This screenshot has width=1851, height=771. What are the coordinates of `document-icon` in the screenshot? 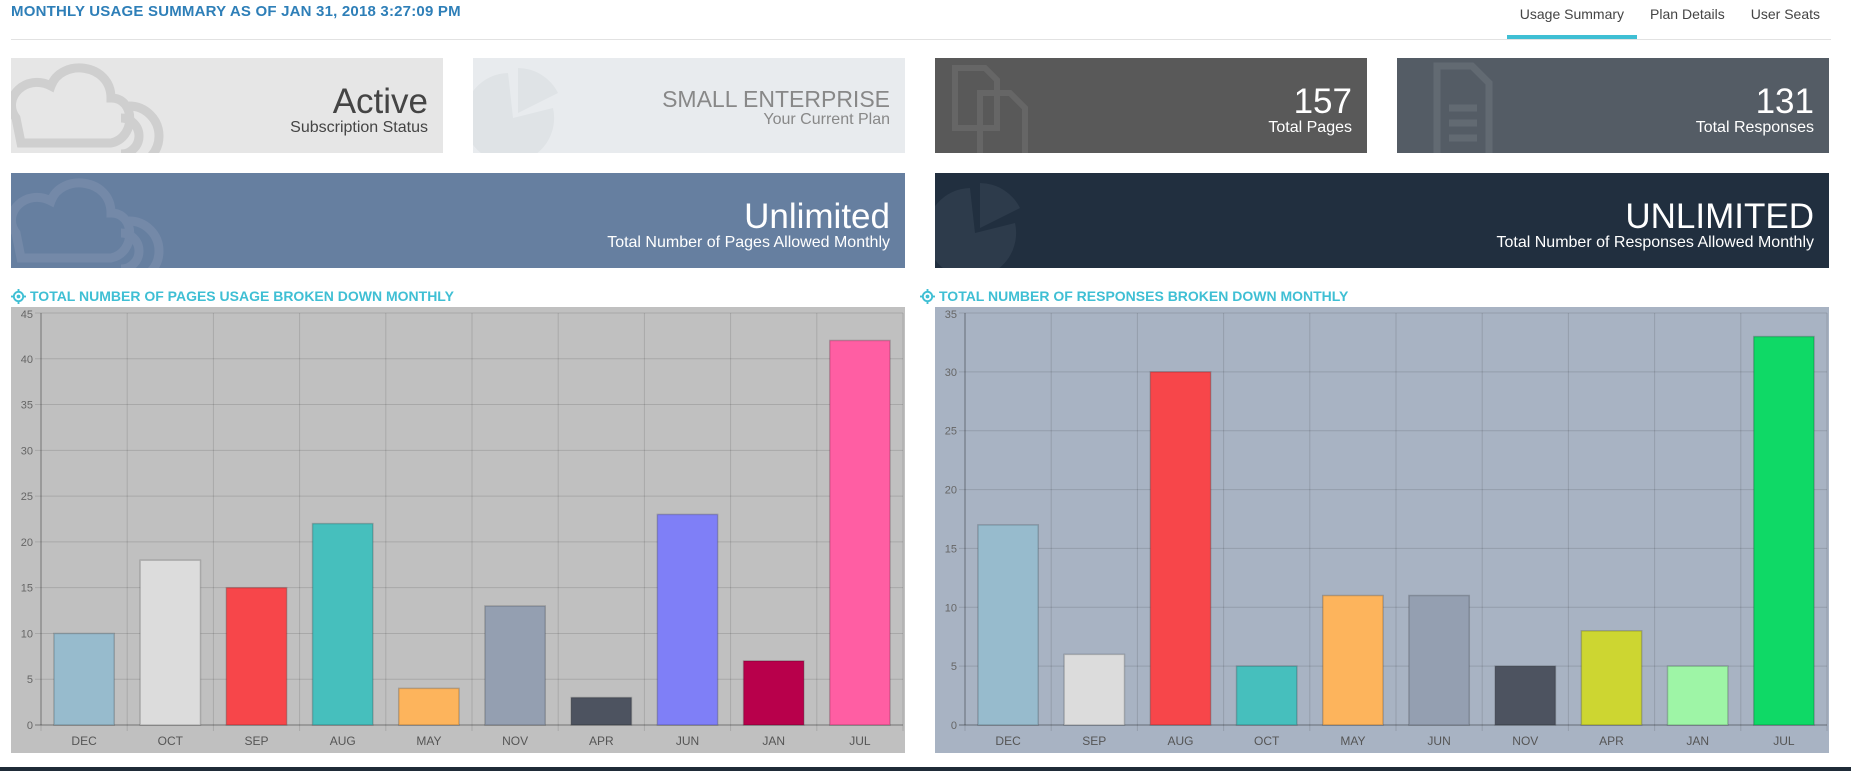 It's located at (1463, 107).